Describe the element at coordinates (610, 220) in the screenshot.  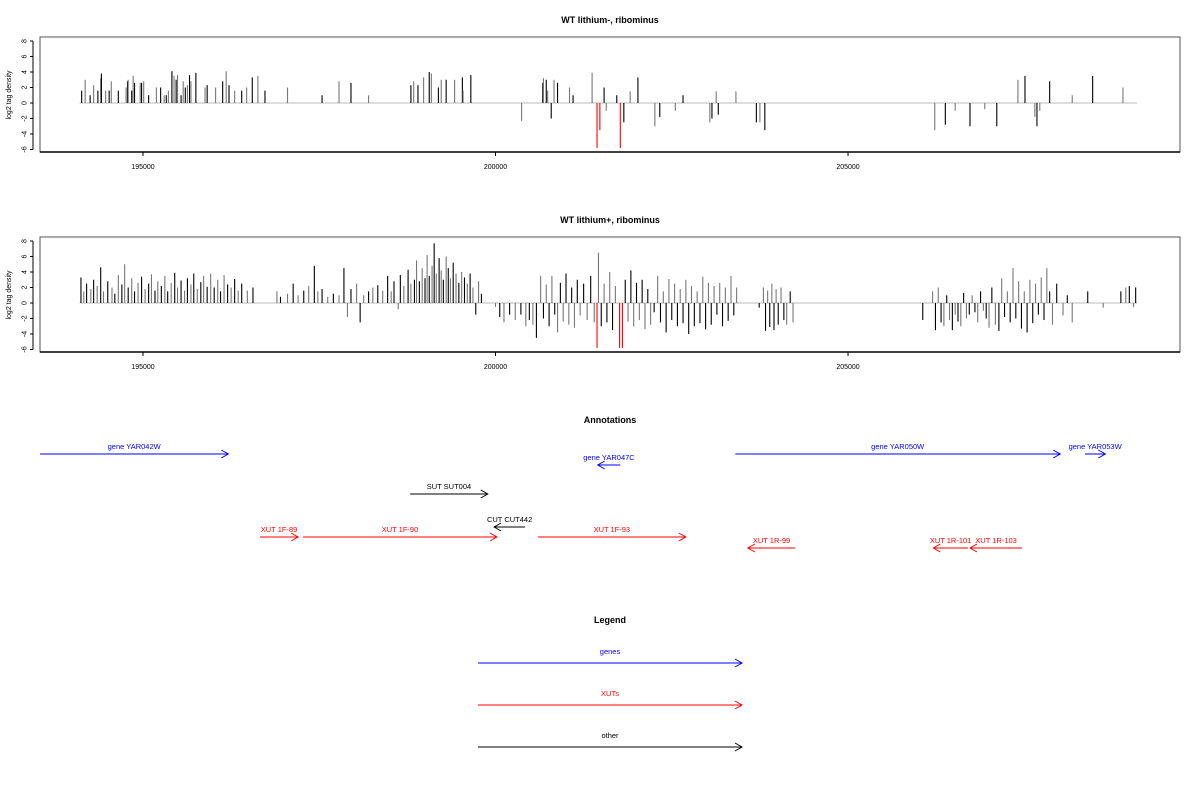
I see `panel-title: WT lithium+, ribominus` at that location.